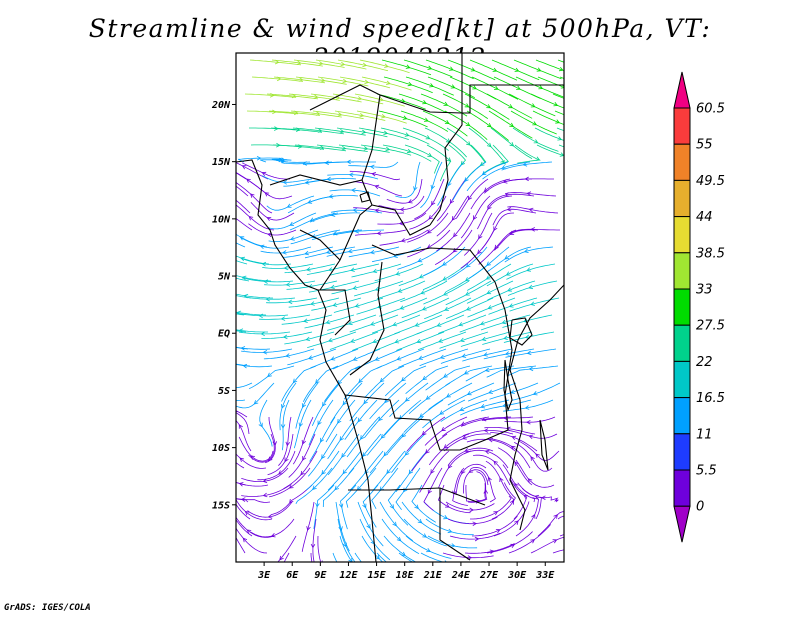 Image resolution: width=800 pixels, height=618 pixels. What do you see at coordinates (704, 217) in the screenshot?
I see `colorbar-label: 44` at bounding box center [704, 217].